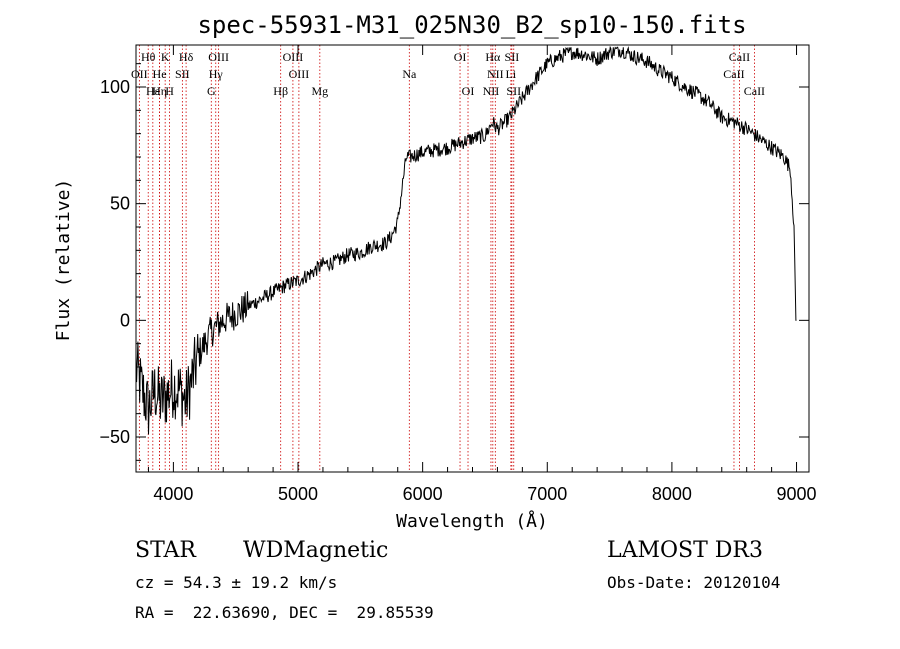 This screenshot has width=900, height=649. Describe the element at coordinates (211, 91) in the screenshot. I see `emission-line-label: G` at that location.